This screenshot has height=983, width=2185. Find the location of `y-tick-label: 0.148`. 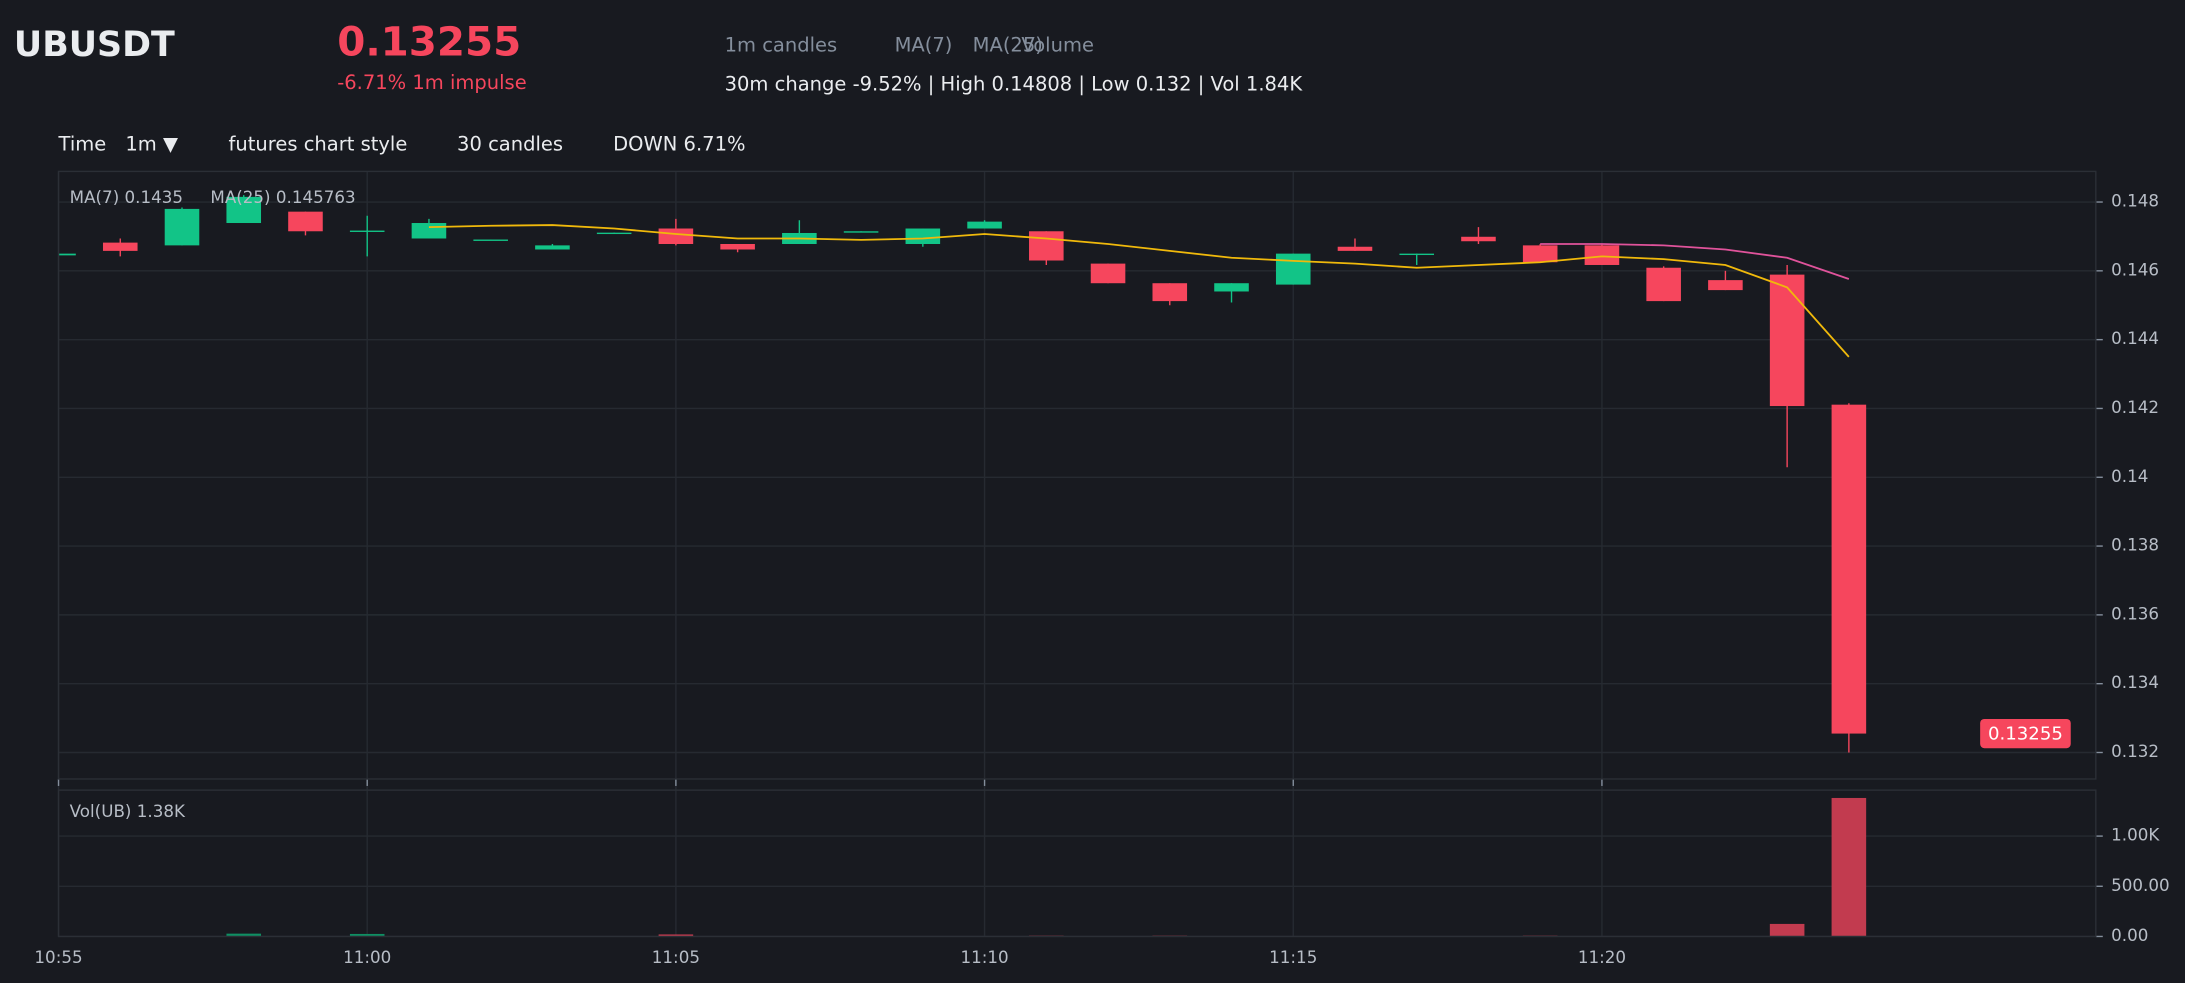

y-tick-label: 0.148 is located at coordinates (2135, 201).